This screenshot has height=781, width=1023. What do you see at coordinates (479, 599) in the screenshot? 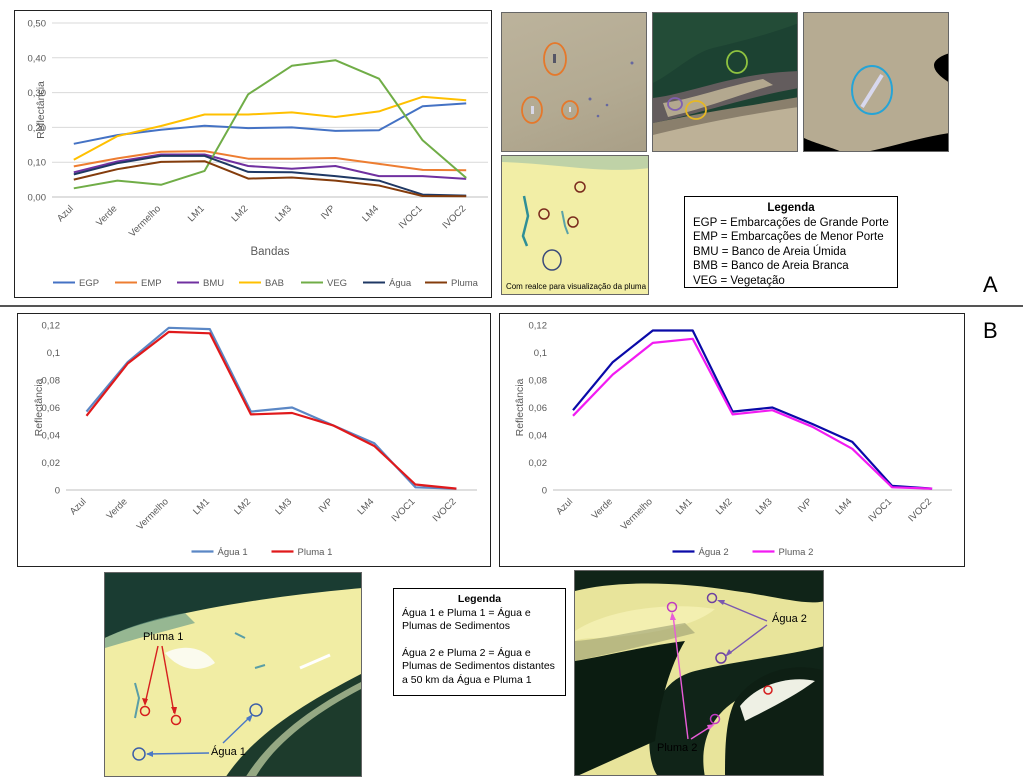
I see `legend-b-title: Legenda` at bounding box center [479, 599].